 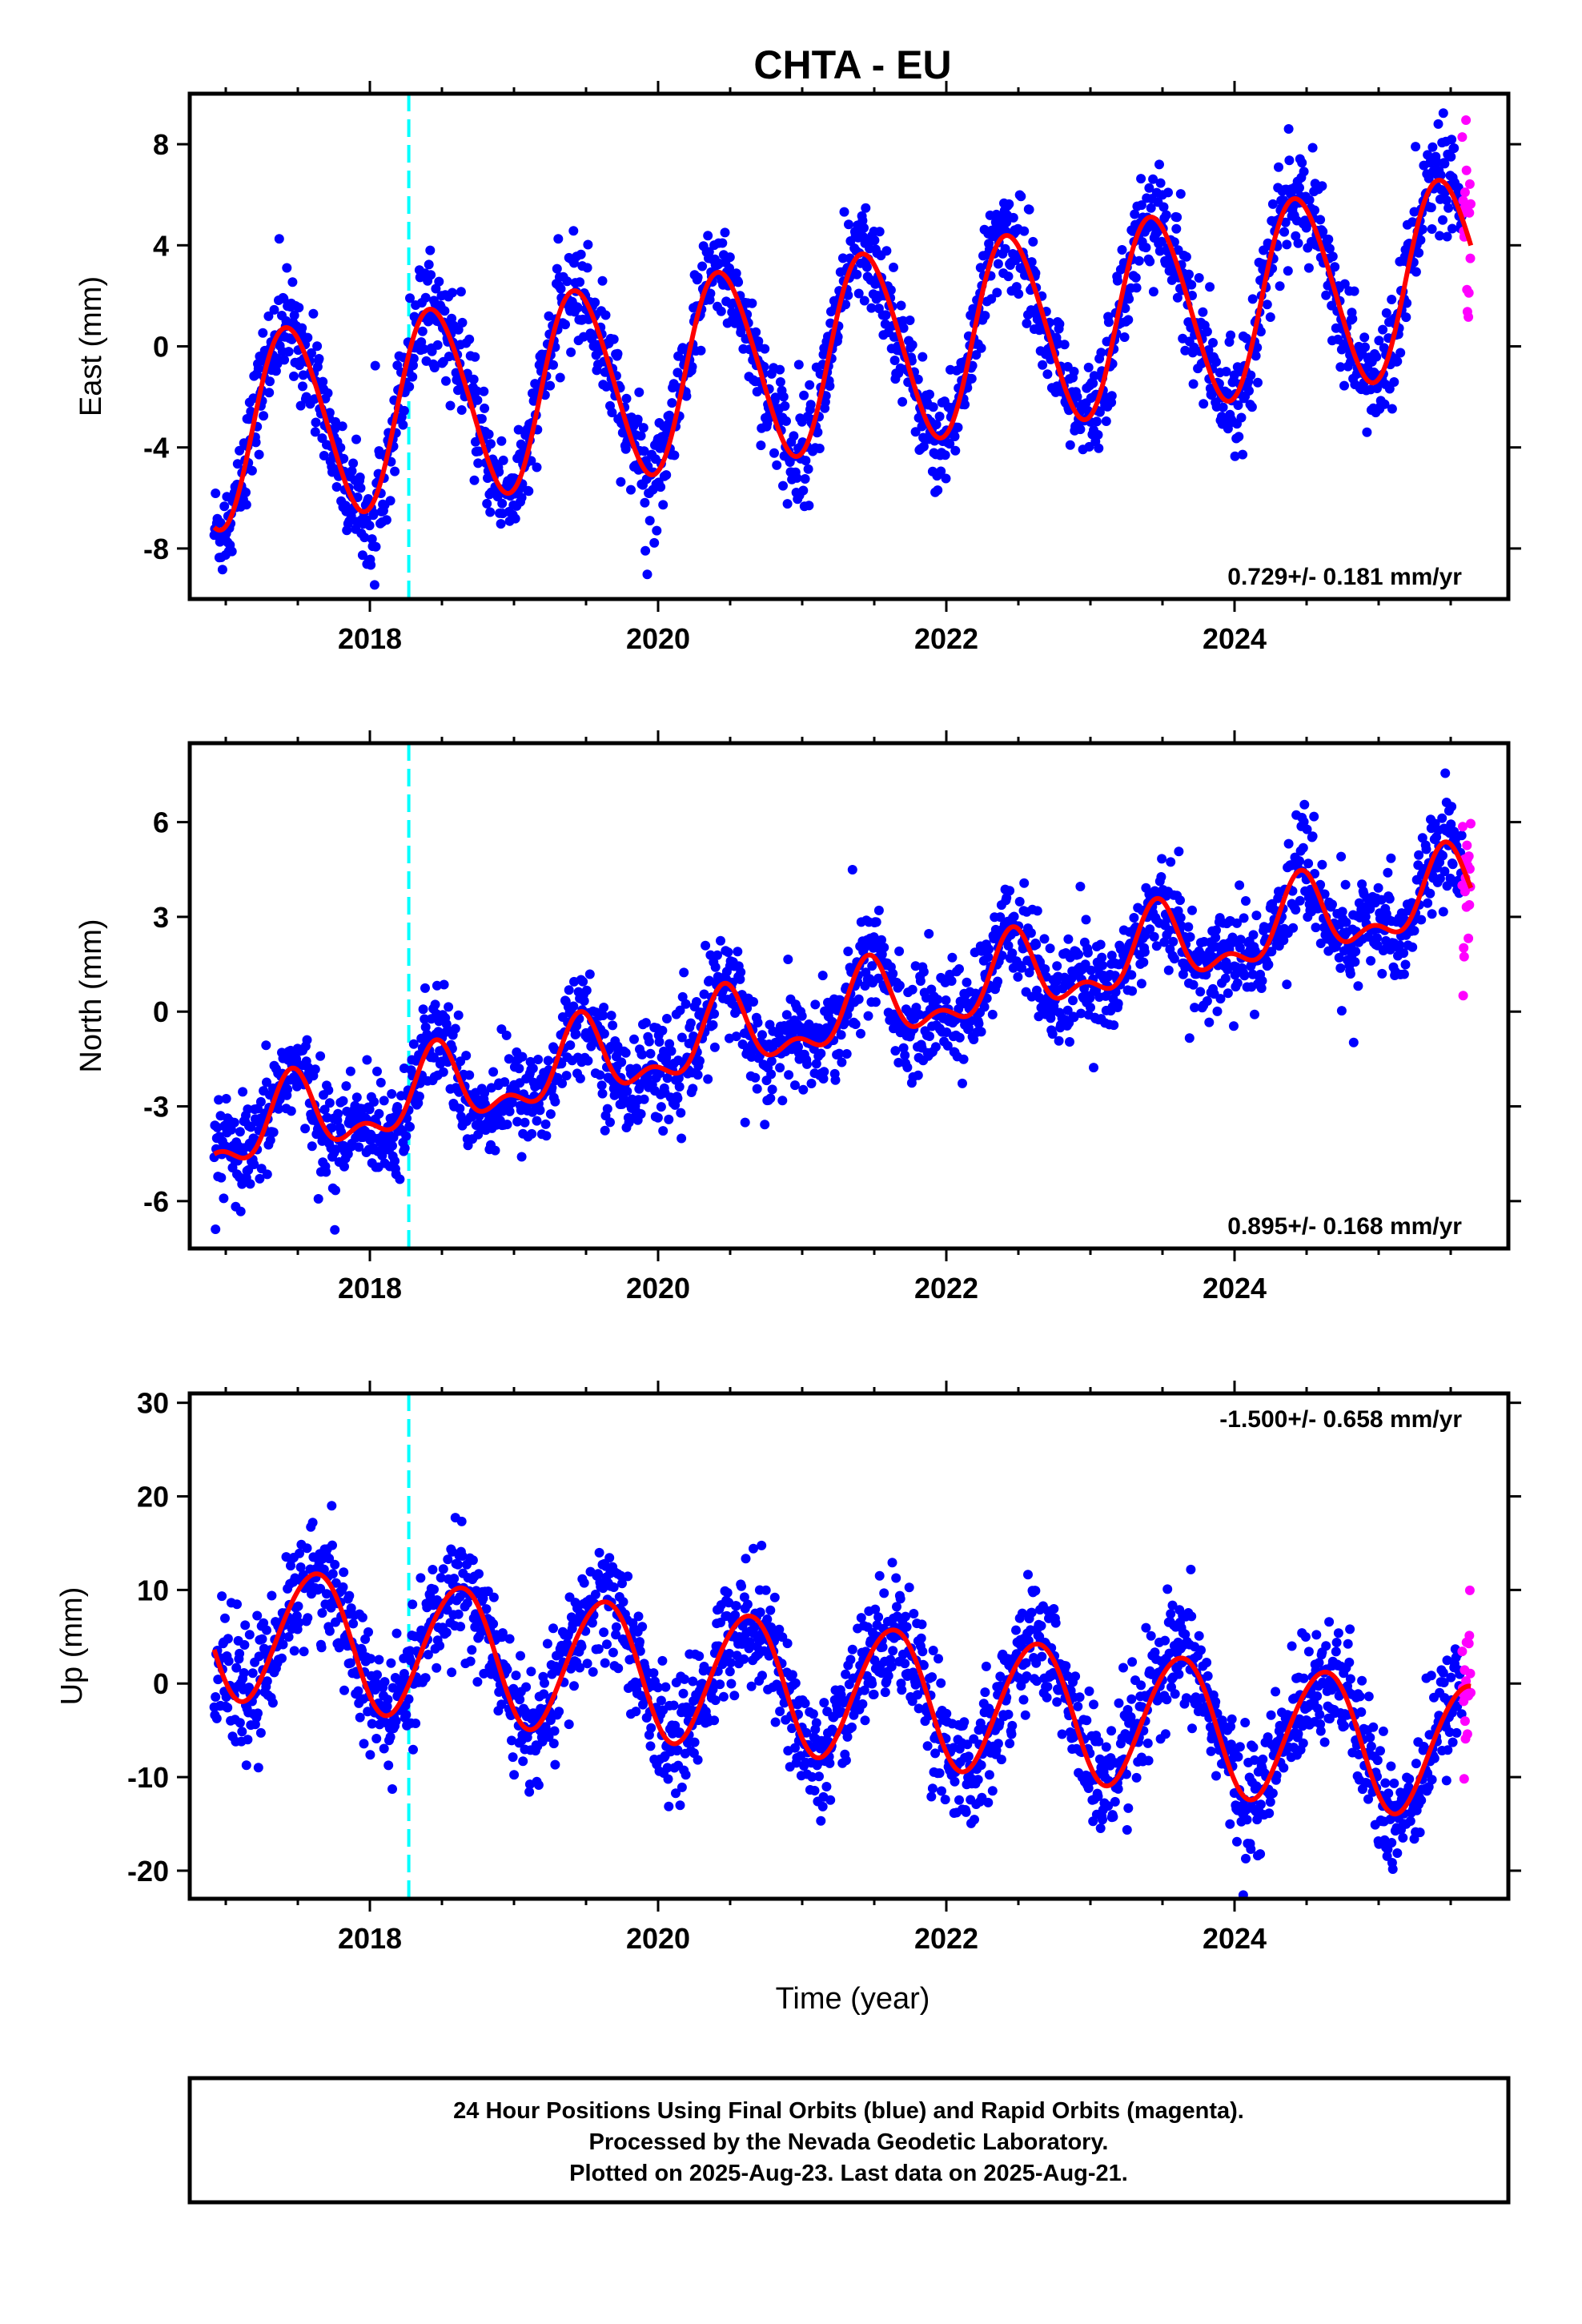 I want to click on y-tick-label: 4, so click(x=161, y=245).